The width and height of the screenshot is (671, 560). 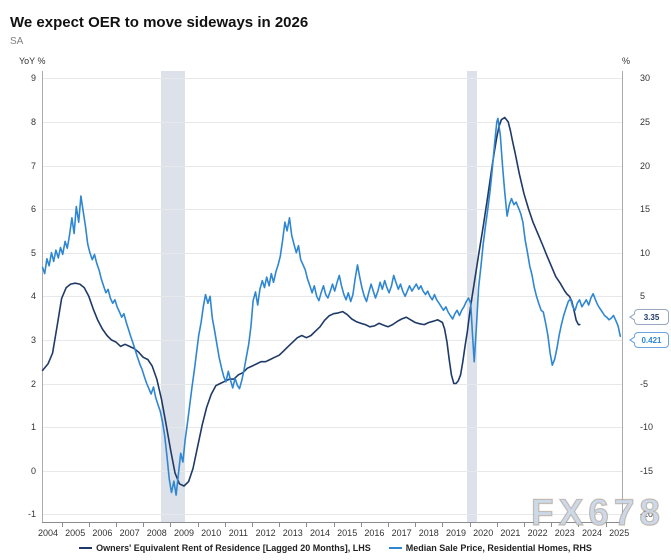 I want to click on right-axis-tick-label: -5, so click(x=644, y=383).